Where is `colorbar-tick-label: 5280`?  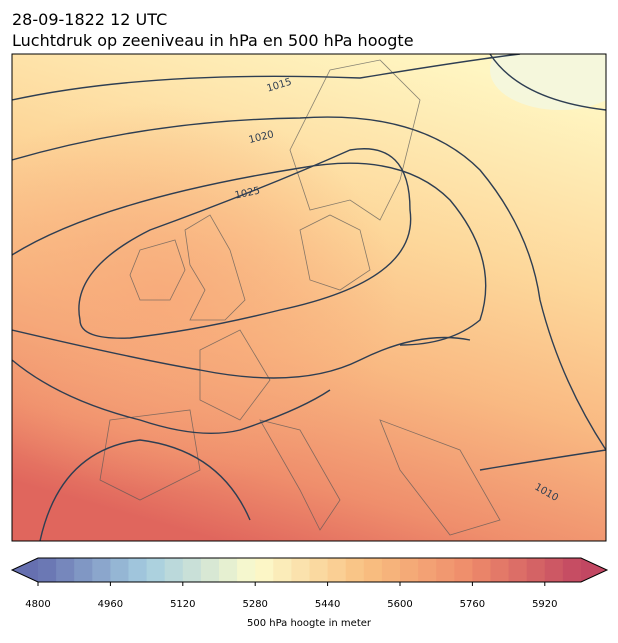
colorbar-tick-label: 5280 is located at coordinates (254, 604).